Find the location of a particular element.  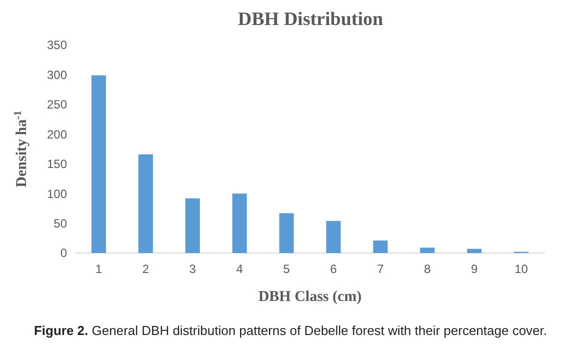

x-tick-label: 4 is located at coordinates (240, 269).